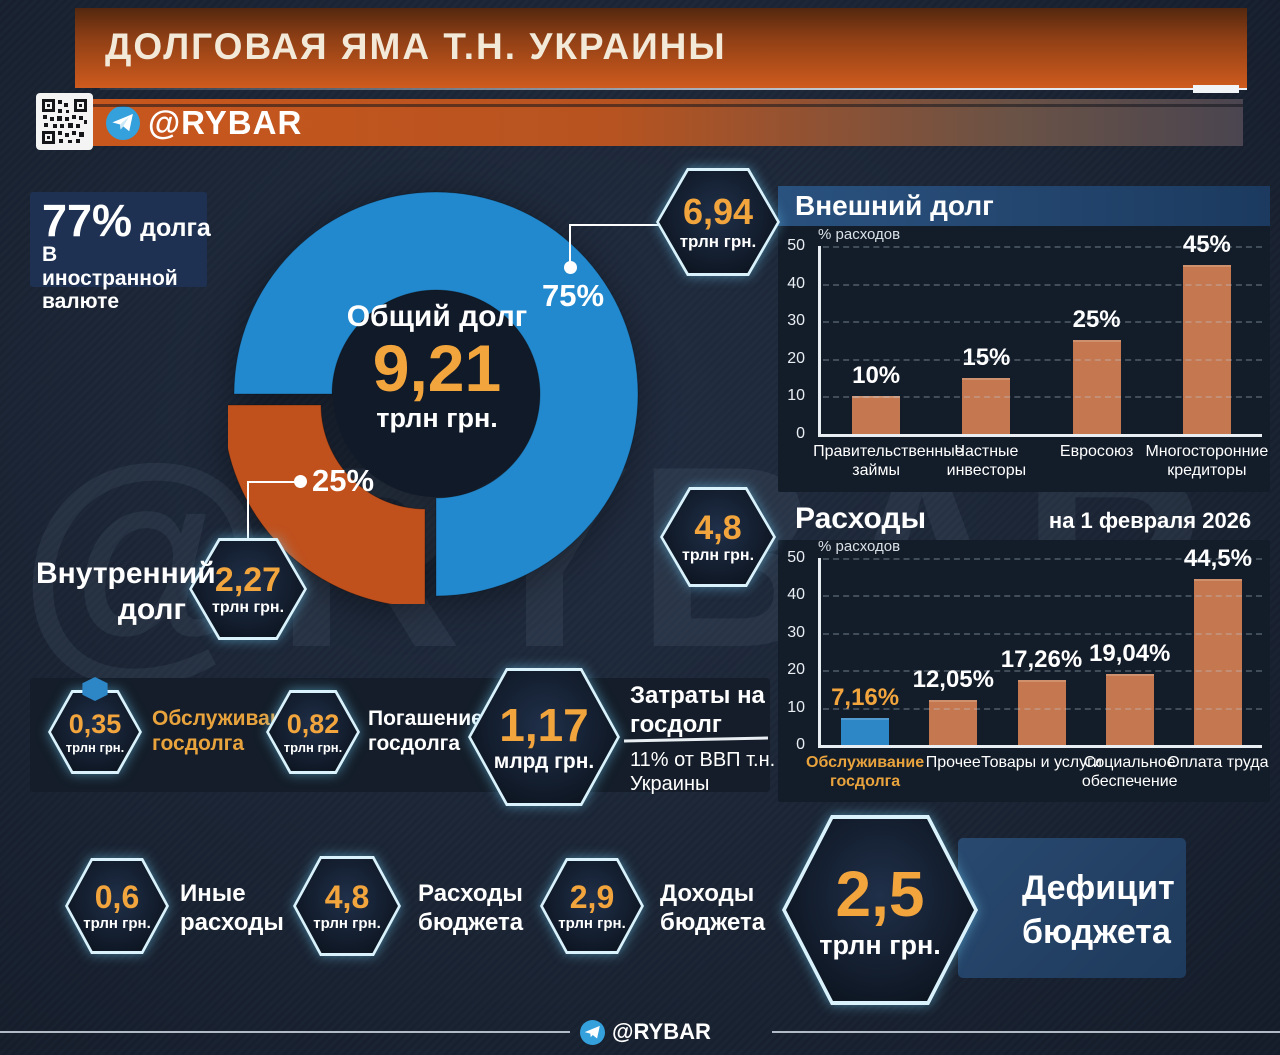 Image resolution: width=1280 pixels, height=1055 pixels. I want to click on bar-group: 45% Многосторонние кредиторы, so click(1206, 355).